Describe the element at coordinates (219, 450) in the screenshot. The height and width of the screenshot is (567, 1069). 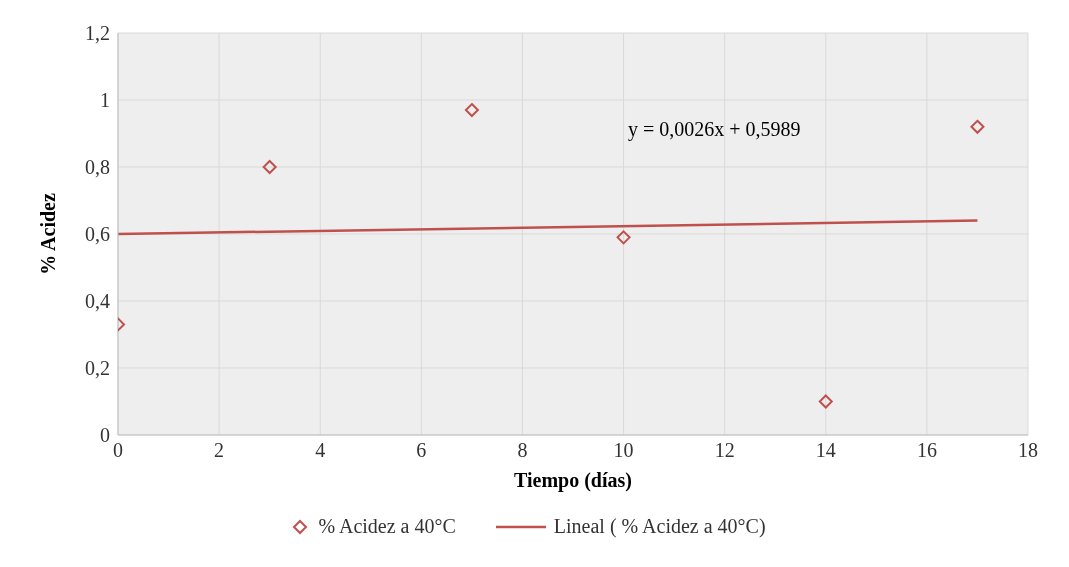
I see `x-tick-label: 2` at that location.